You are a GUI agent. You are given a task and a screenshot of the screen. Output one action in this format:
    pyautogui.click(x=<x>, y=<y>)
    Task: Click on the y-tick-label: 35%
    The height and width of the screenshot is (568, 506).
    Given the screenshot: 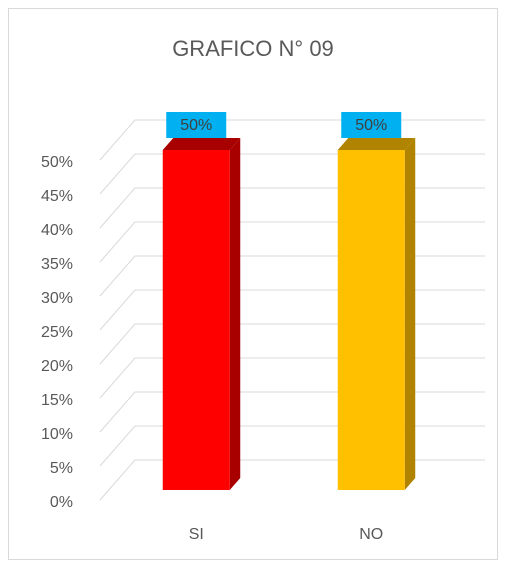 What is the action you would take?
    pyautogui.click(x=57, y=264)
    